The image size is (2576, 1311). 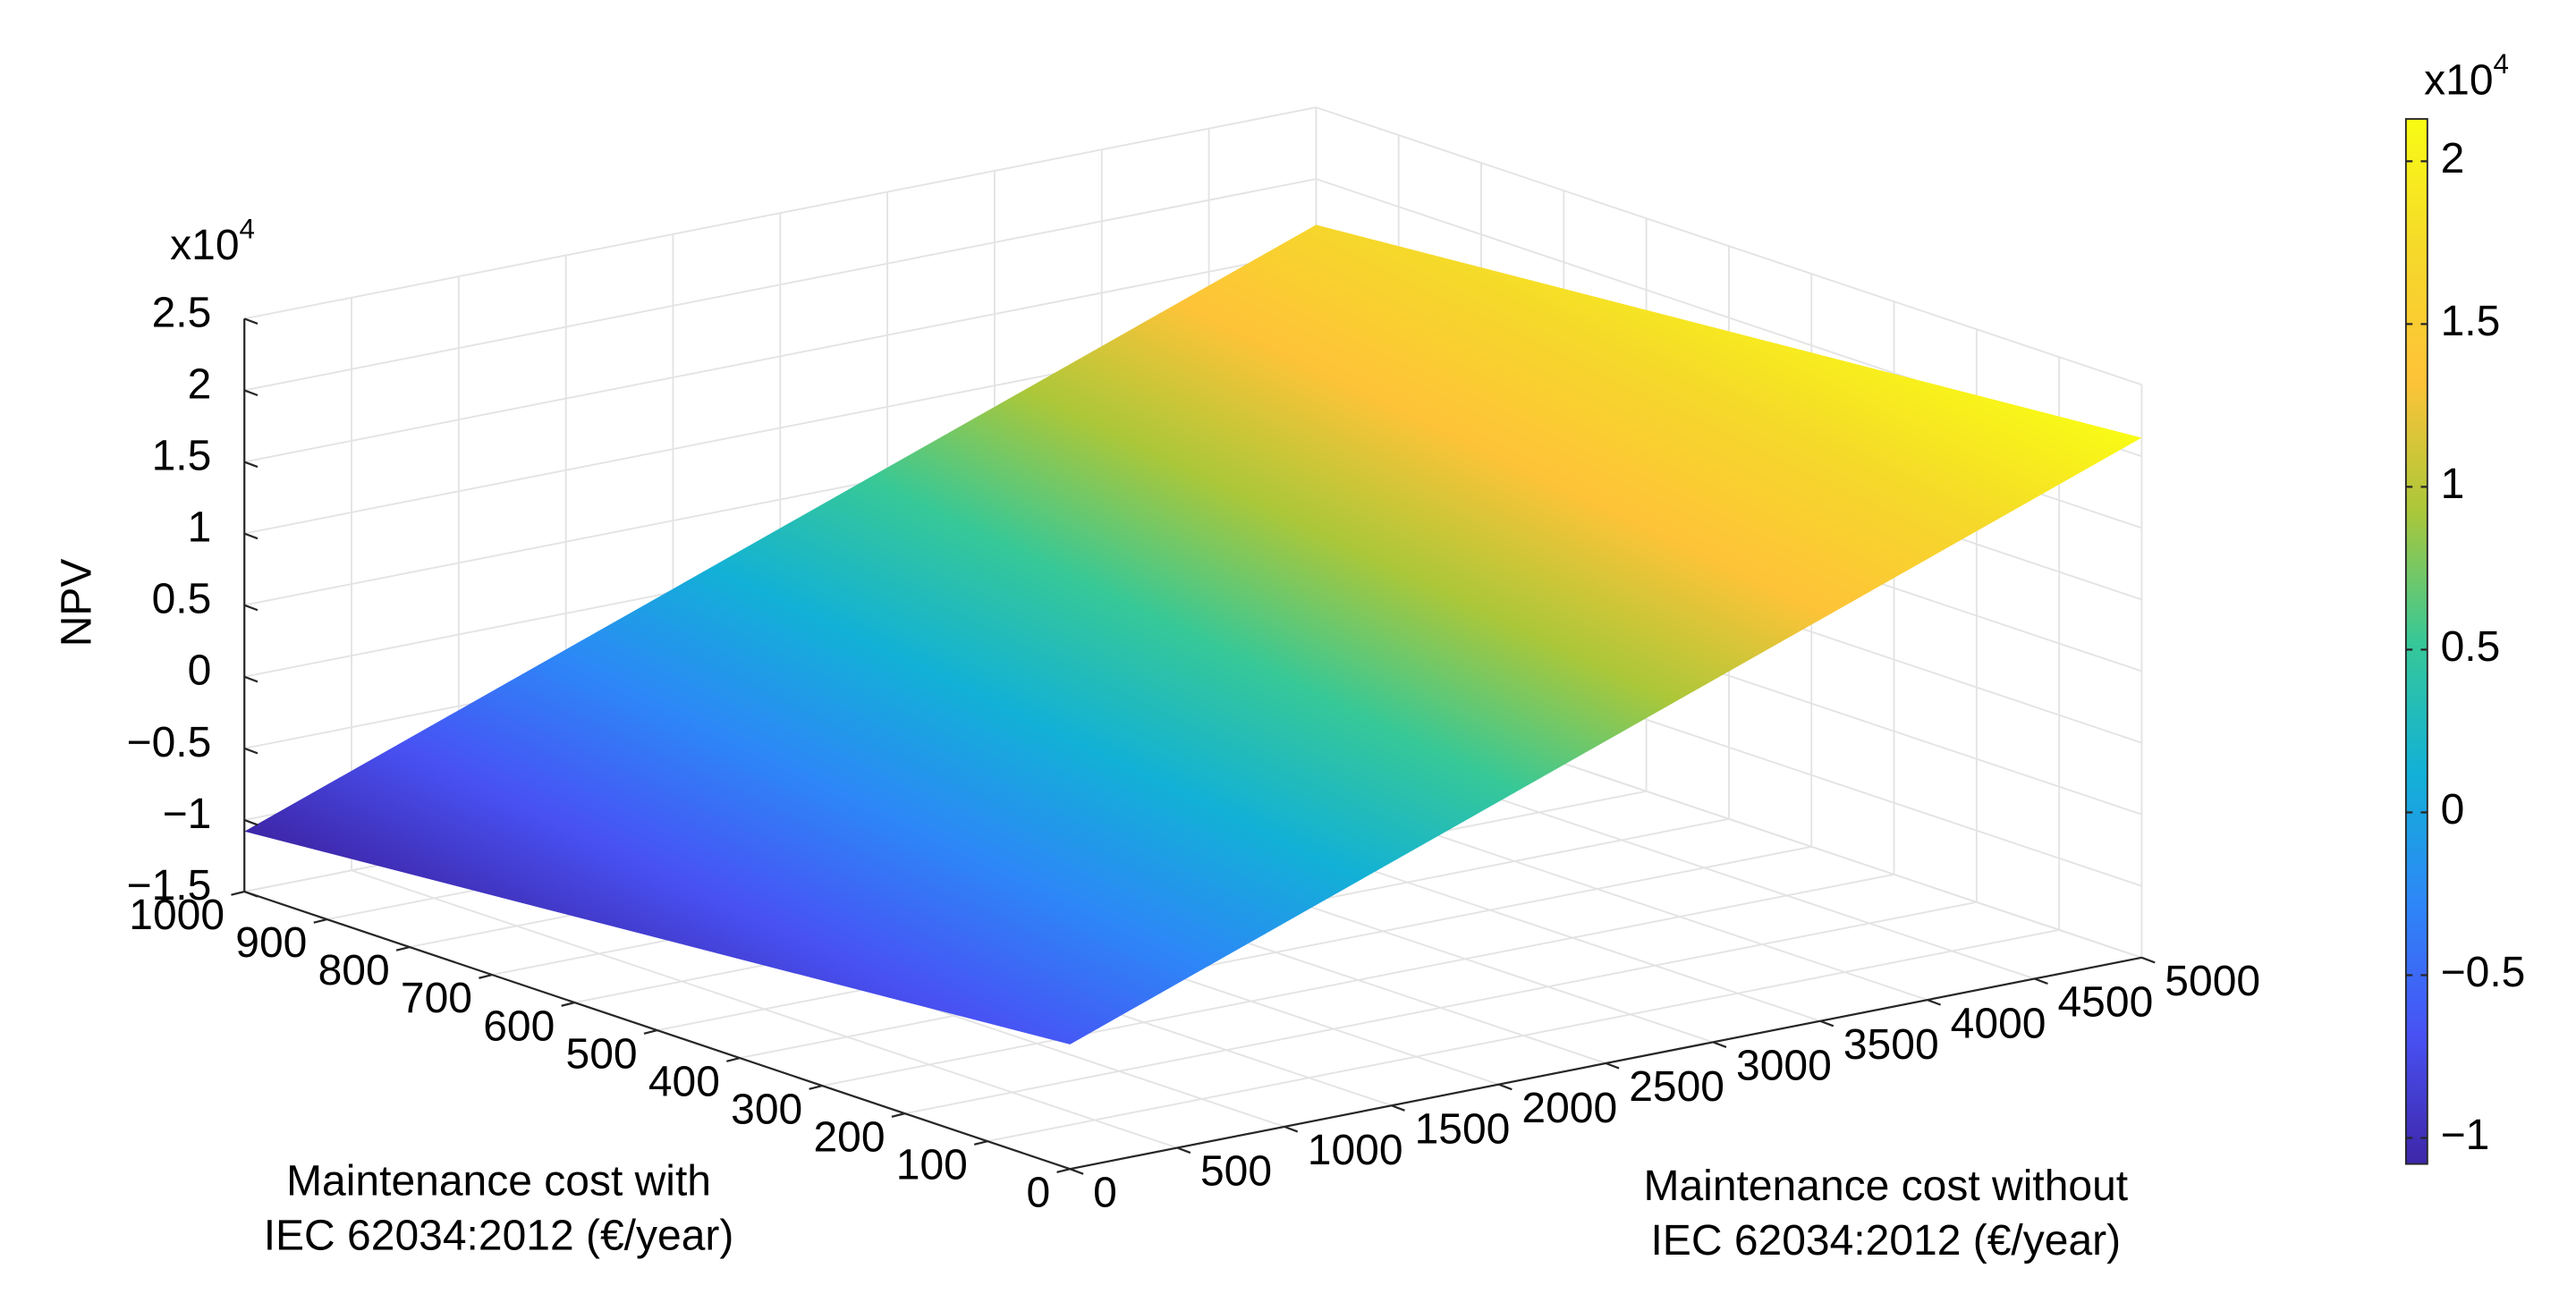 I want to click on x-tick-label: 2500, so click(x=1676, y=1087).